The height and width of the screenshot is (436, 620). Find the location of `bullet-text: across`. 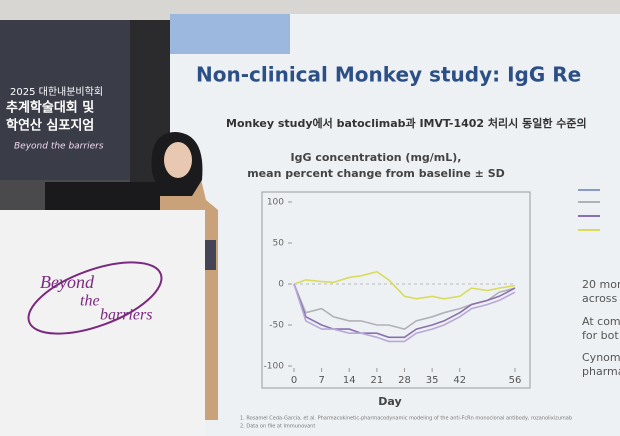

bullet-text: across is located at coordinates (600, 298).